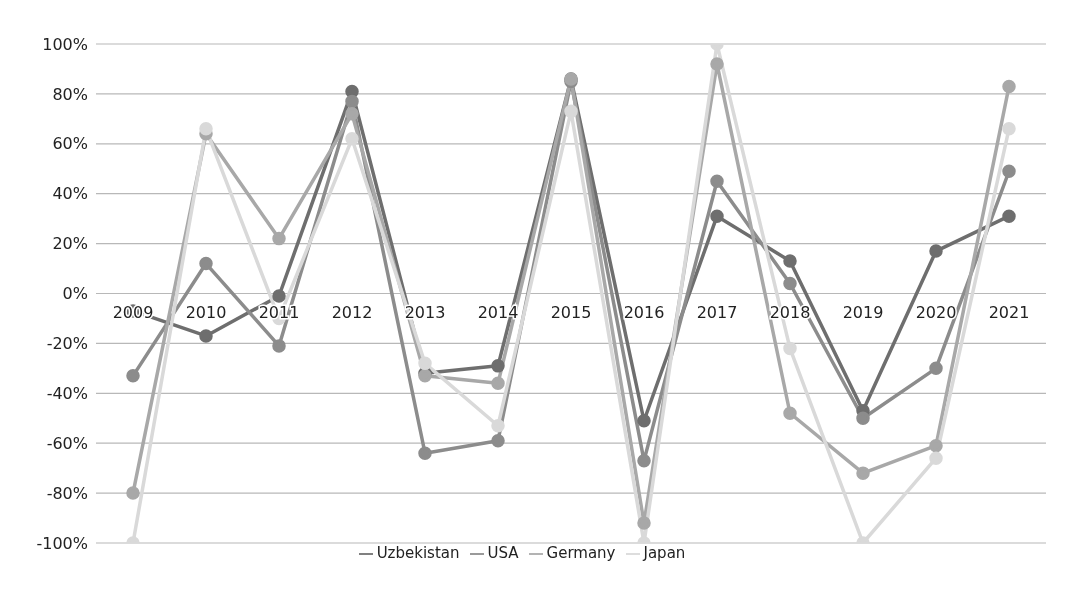  I want to click on y-tick-label: 100%, so click(65, 44).